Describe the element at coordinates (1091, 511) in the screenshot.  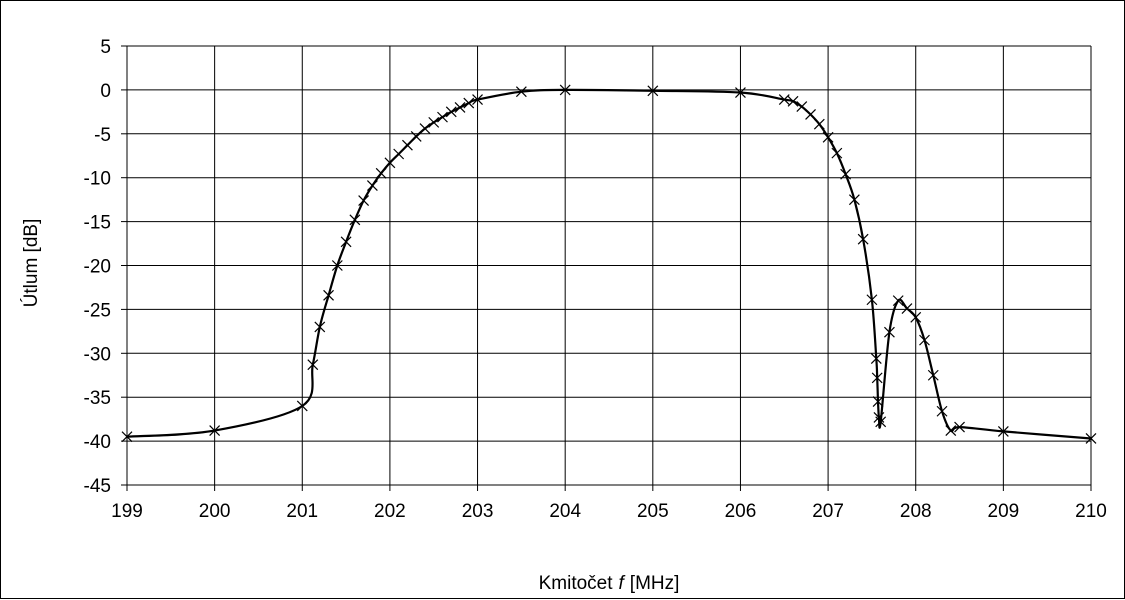
I see `x-tick-label: 210` at that location.